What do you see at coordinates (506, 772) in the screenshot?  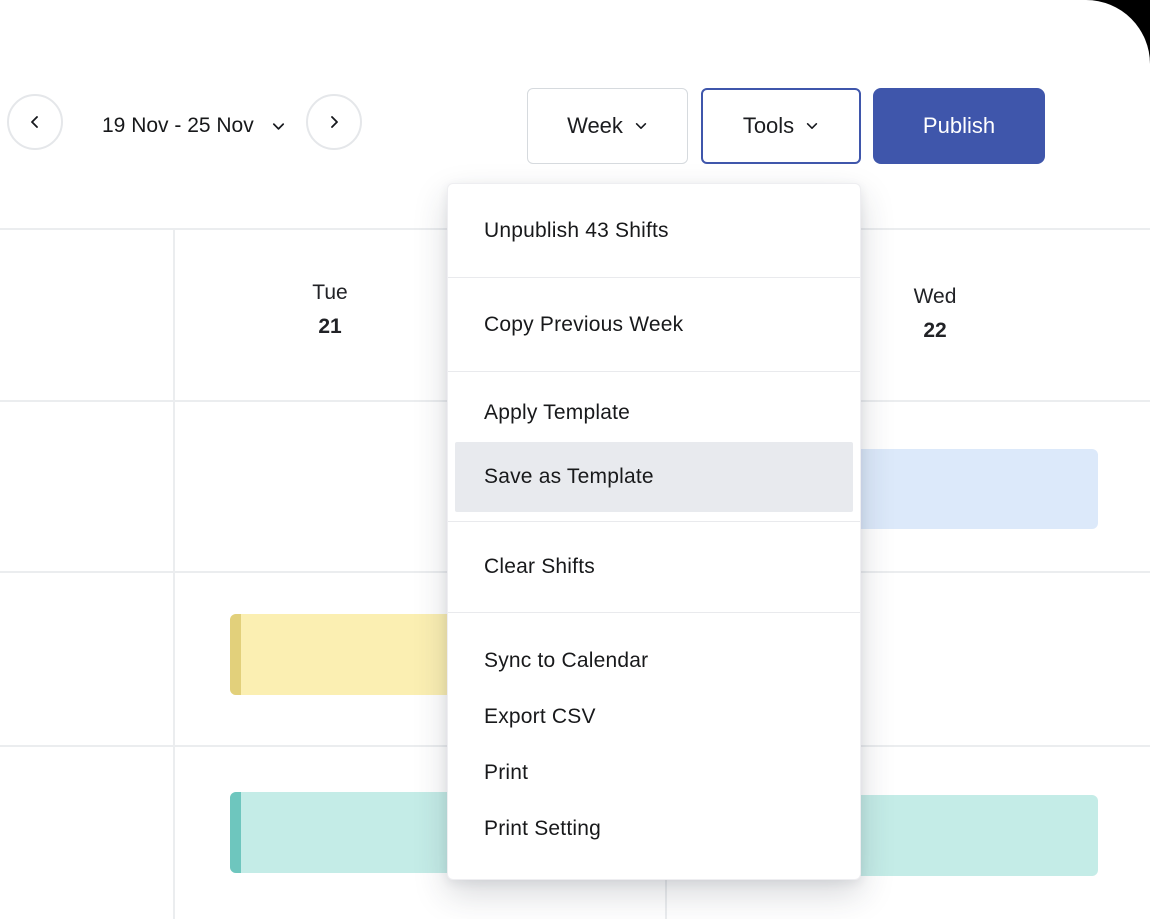 I see `menu-item-print: Print` at bounding box center [506, 772].